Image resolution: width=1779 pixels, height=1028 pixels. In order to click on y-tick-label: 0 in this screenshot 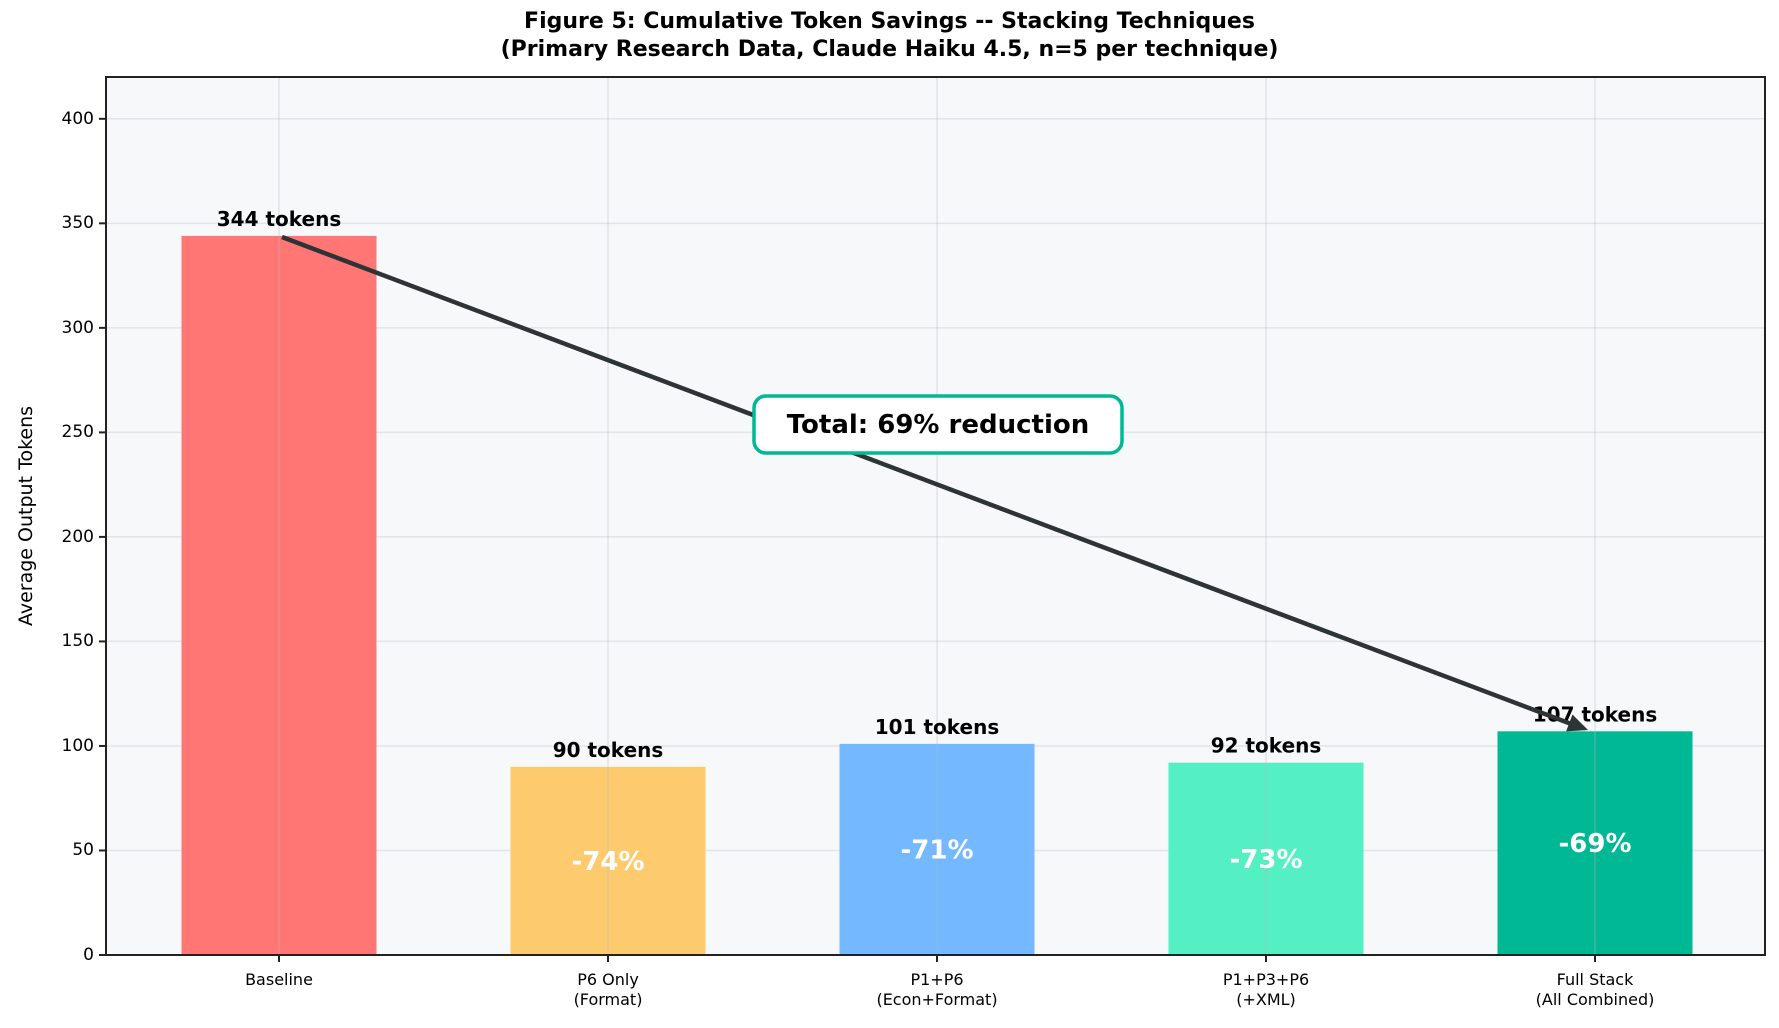, I will do `click(88, 955)`.